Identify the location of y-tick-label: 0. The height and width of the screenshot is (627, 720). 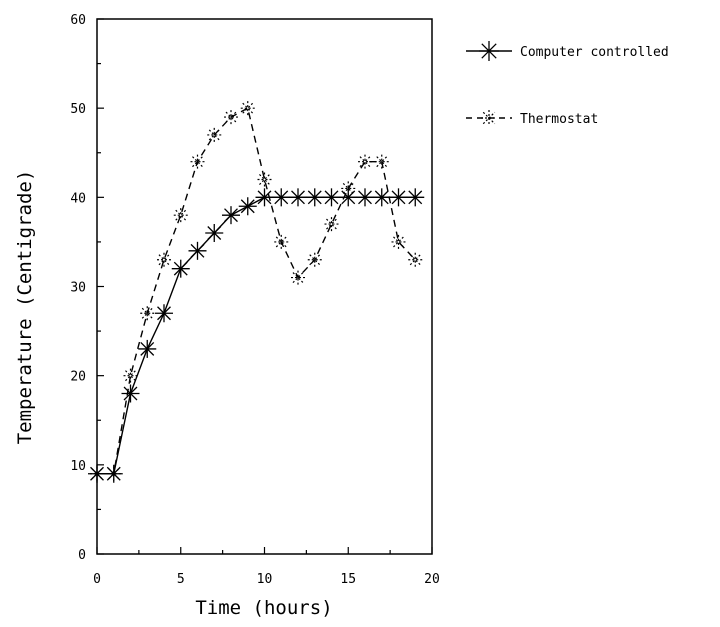
(82, 555).